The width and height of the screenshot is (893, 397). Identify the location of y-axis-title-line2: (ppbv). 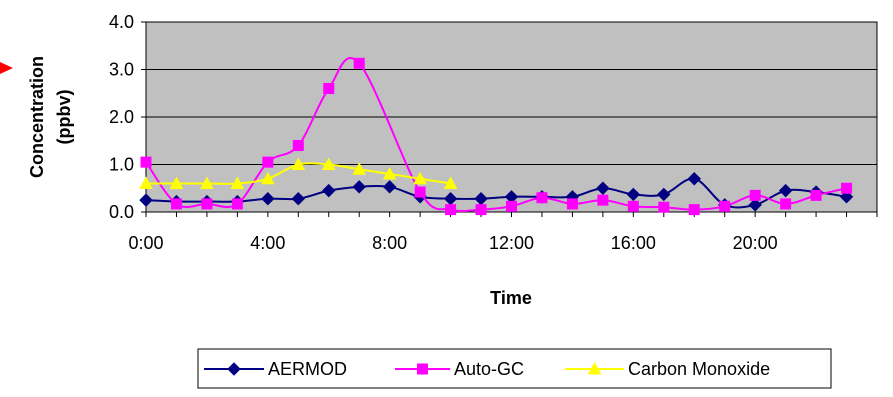
(64, 117).